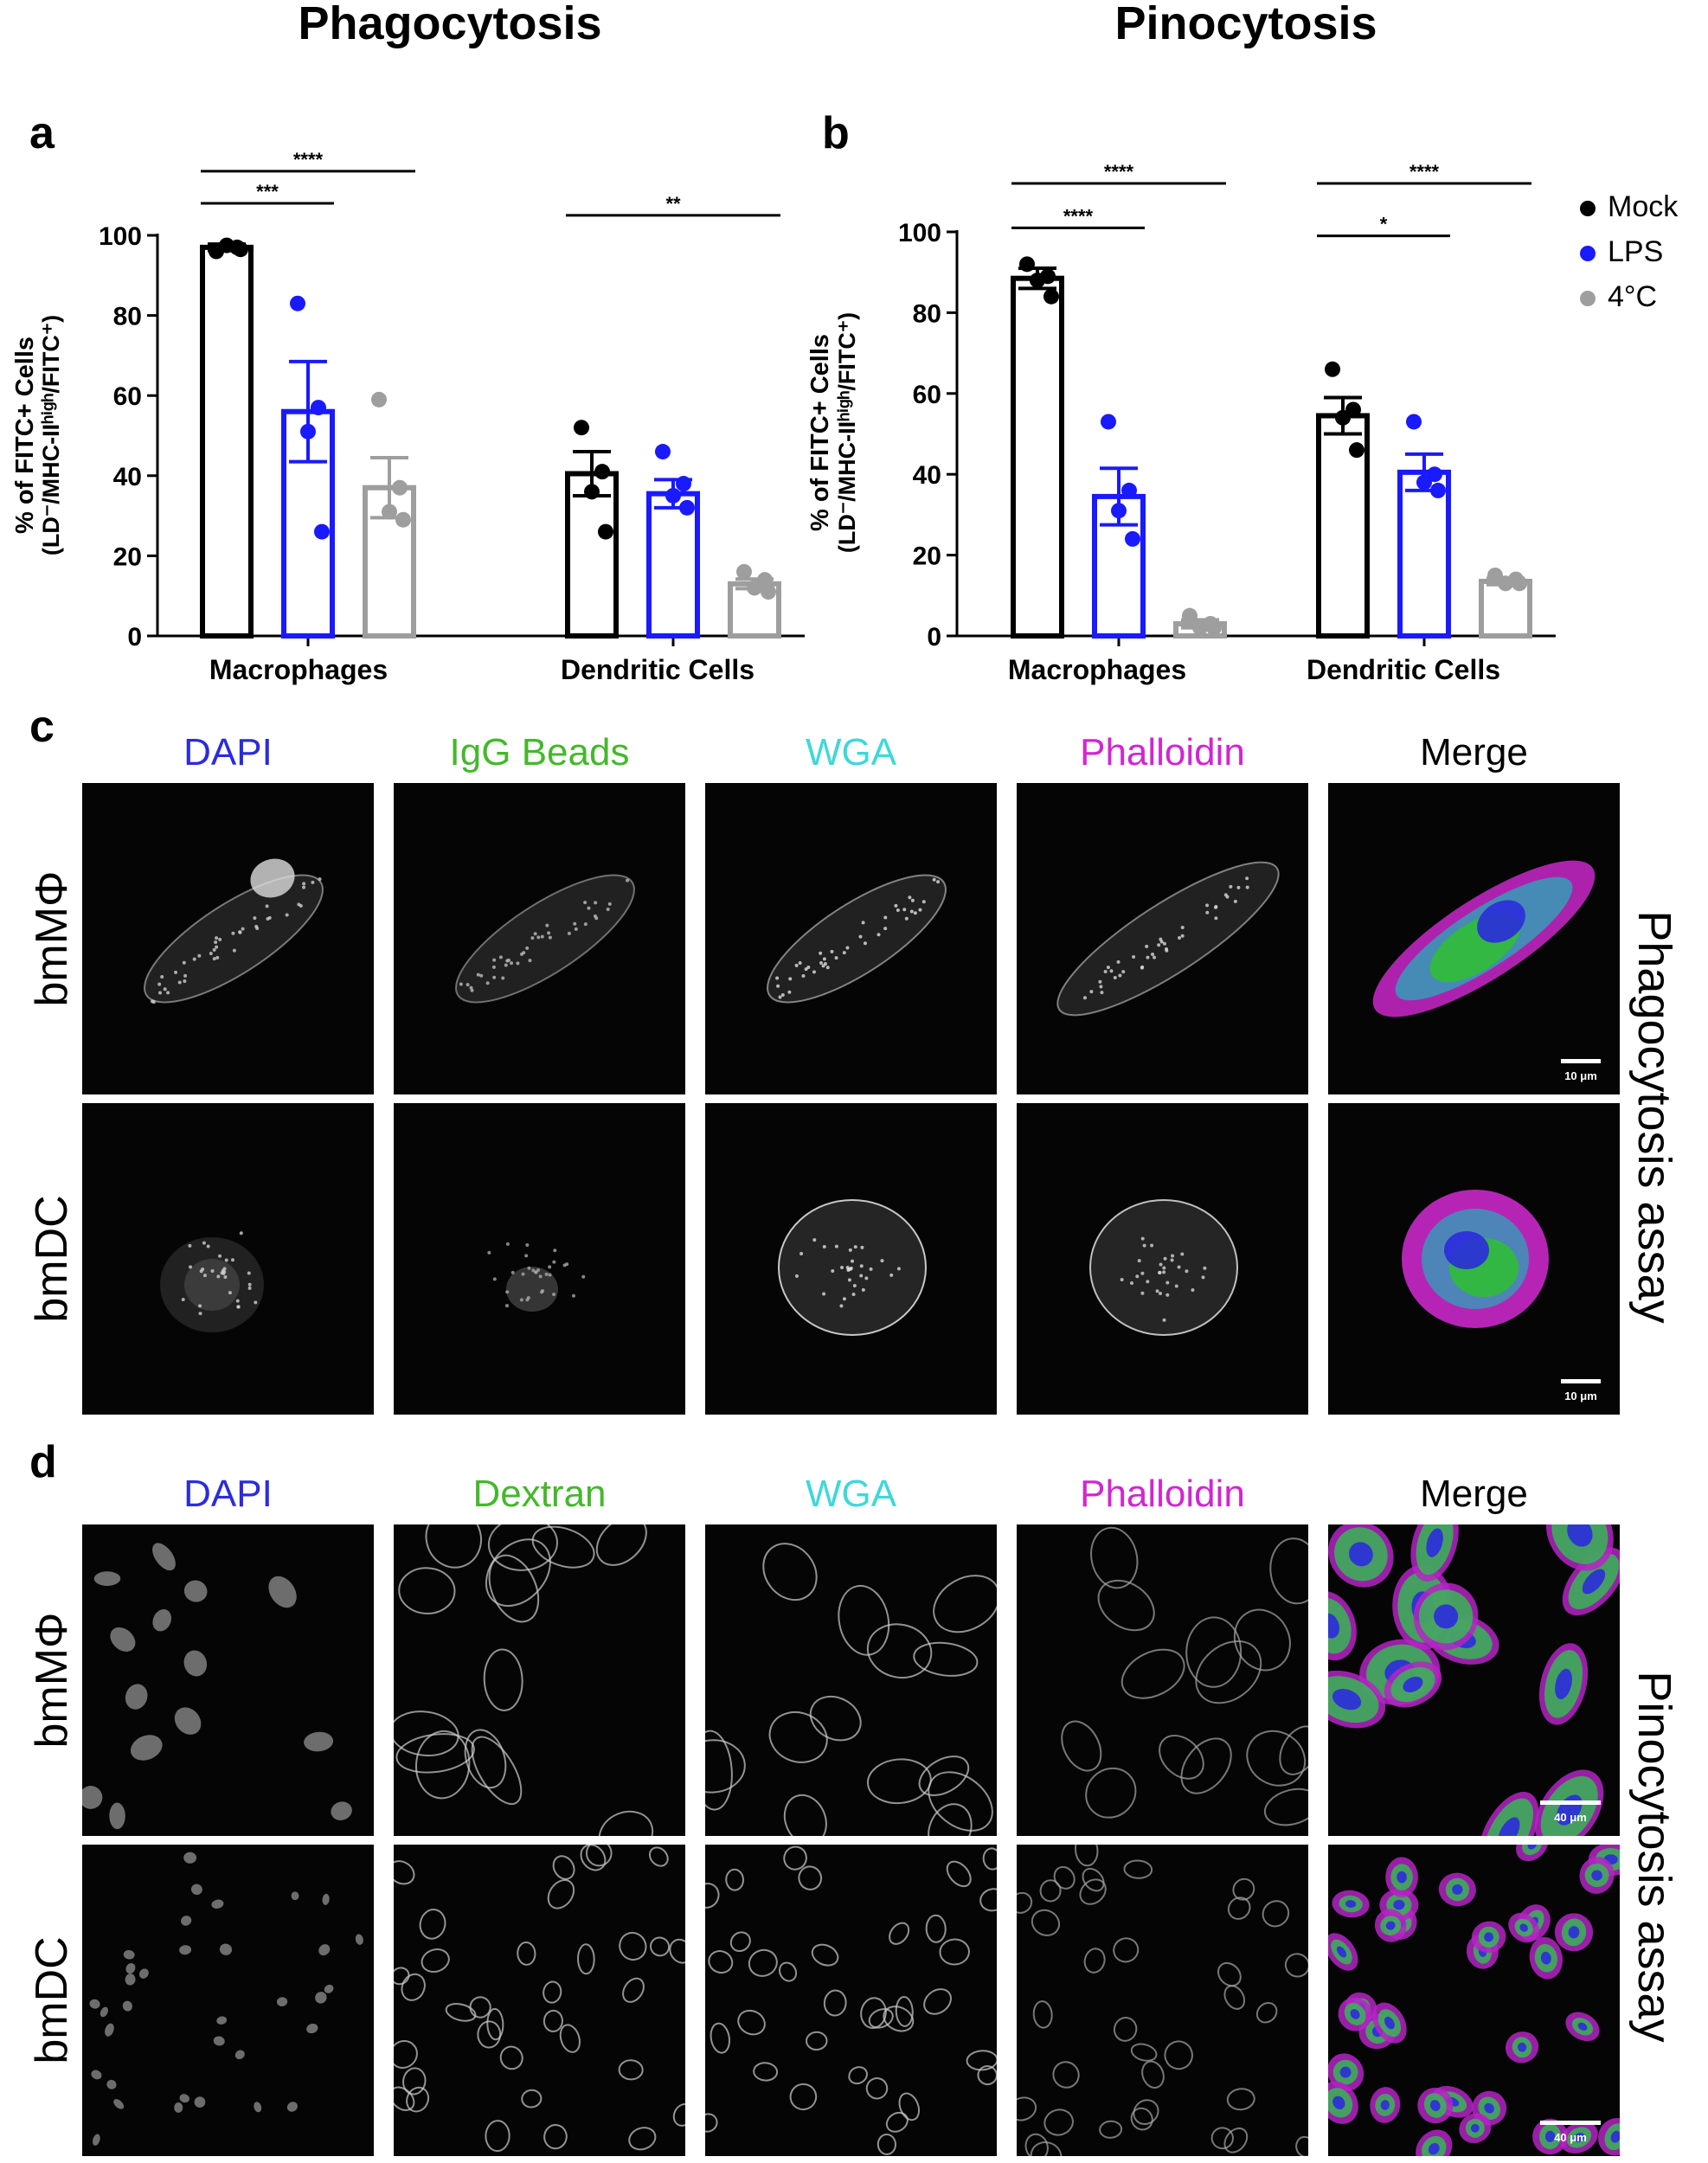 The image size is (1708, 2163). What do you see at coordinates (1622, 252) in the screenshot?
I see `legend-item-1: LPS` at bounding box center [1622, 252].